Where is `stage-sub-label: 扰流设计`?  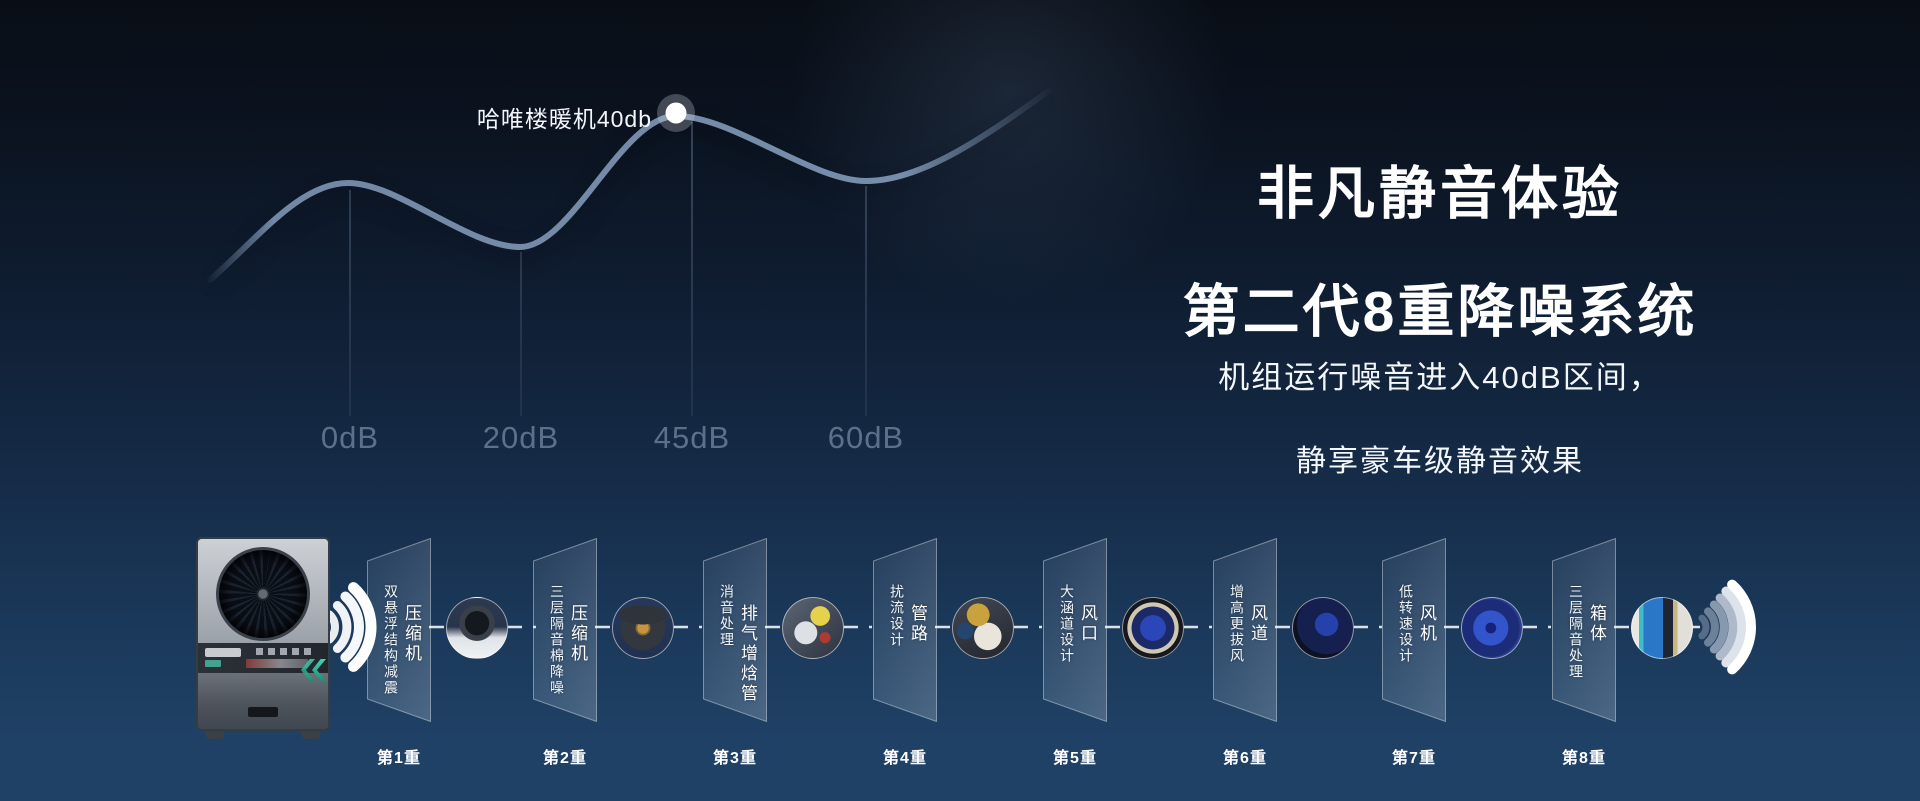
stage-sub-label: 扰流设计 is located at coordinates (897, 616).